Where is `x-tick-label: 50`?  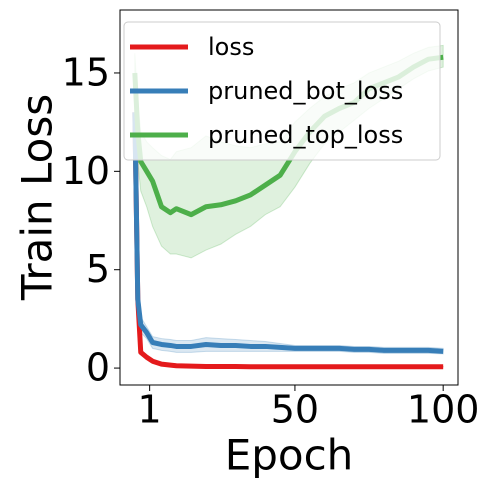 x-tick-label: 50 is located at coordinates (295, 410).